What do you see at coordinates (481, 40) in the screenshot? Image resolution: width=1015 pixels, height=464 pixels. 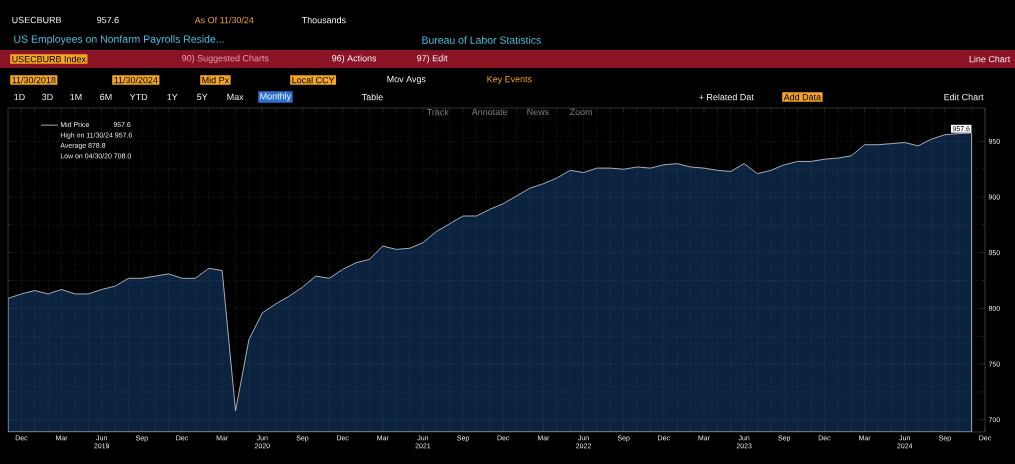 I see `chart-subtitle: Bureau of Labor Statistics` at bounding box center [481, 40].